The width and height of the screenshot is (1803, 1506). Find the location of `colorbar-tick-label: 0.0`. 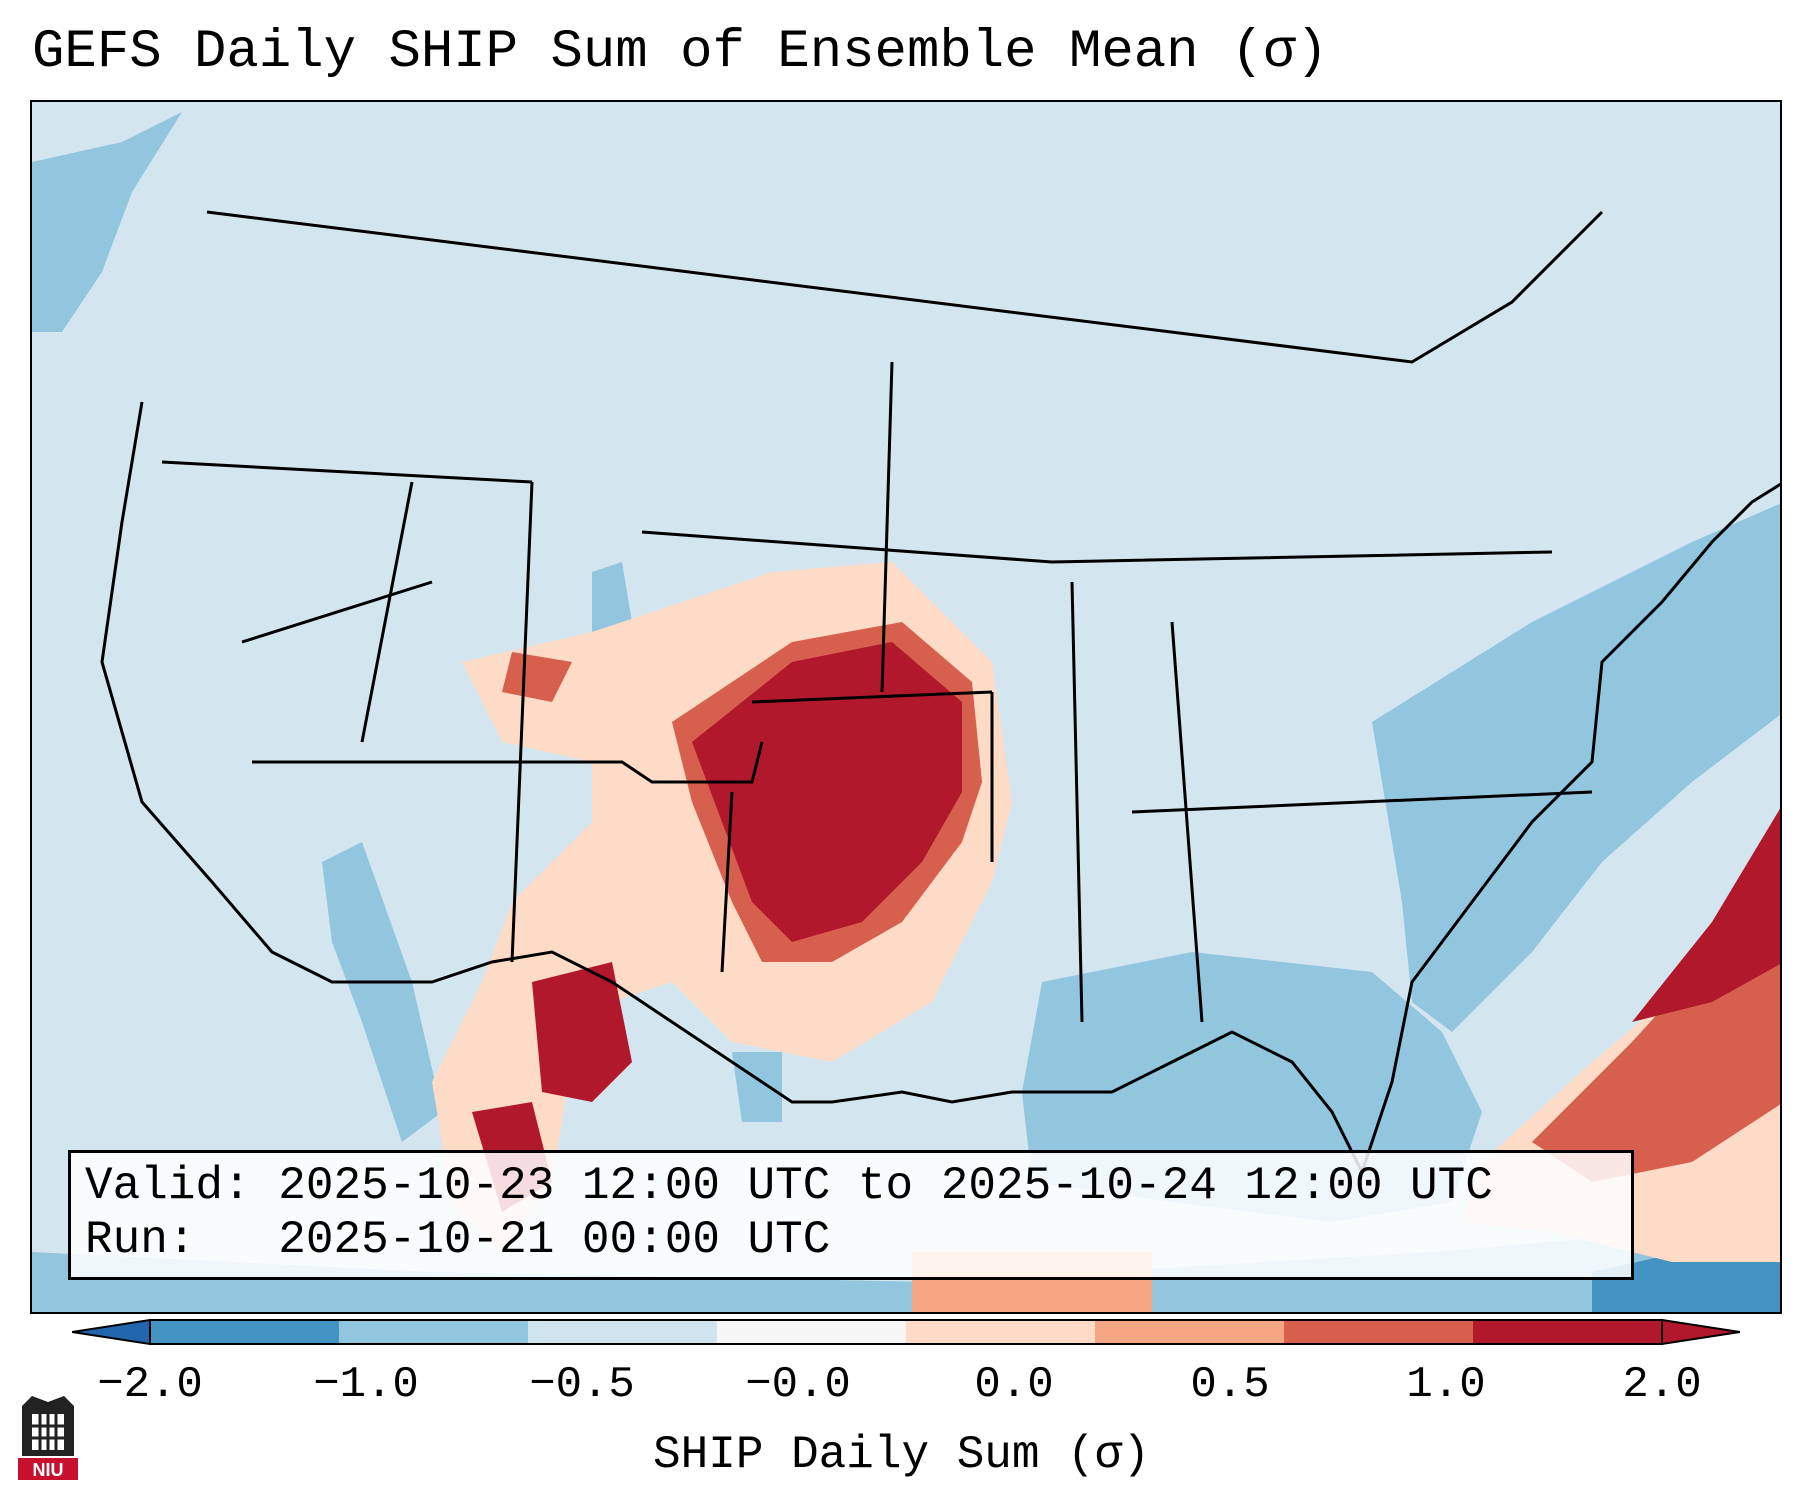

colorbar-tick-label: 0.0 is located at coordinates (1014, 1385).